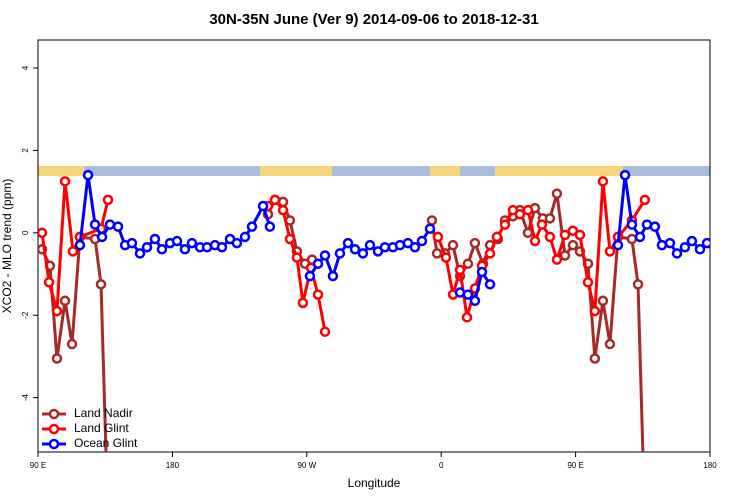  I want to click on legend-label: Ocean Glint, so click(106, 443).